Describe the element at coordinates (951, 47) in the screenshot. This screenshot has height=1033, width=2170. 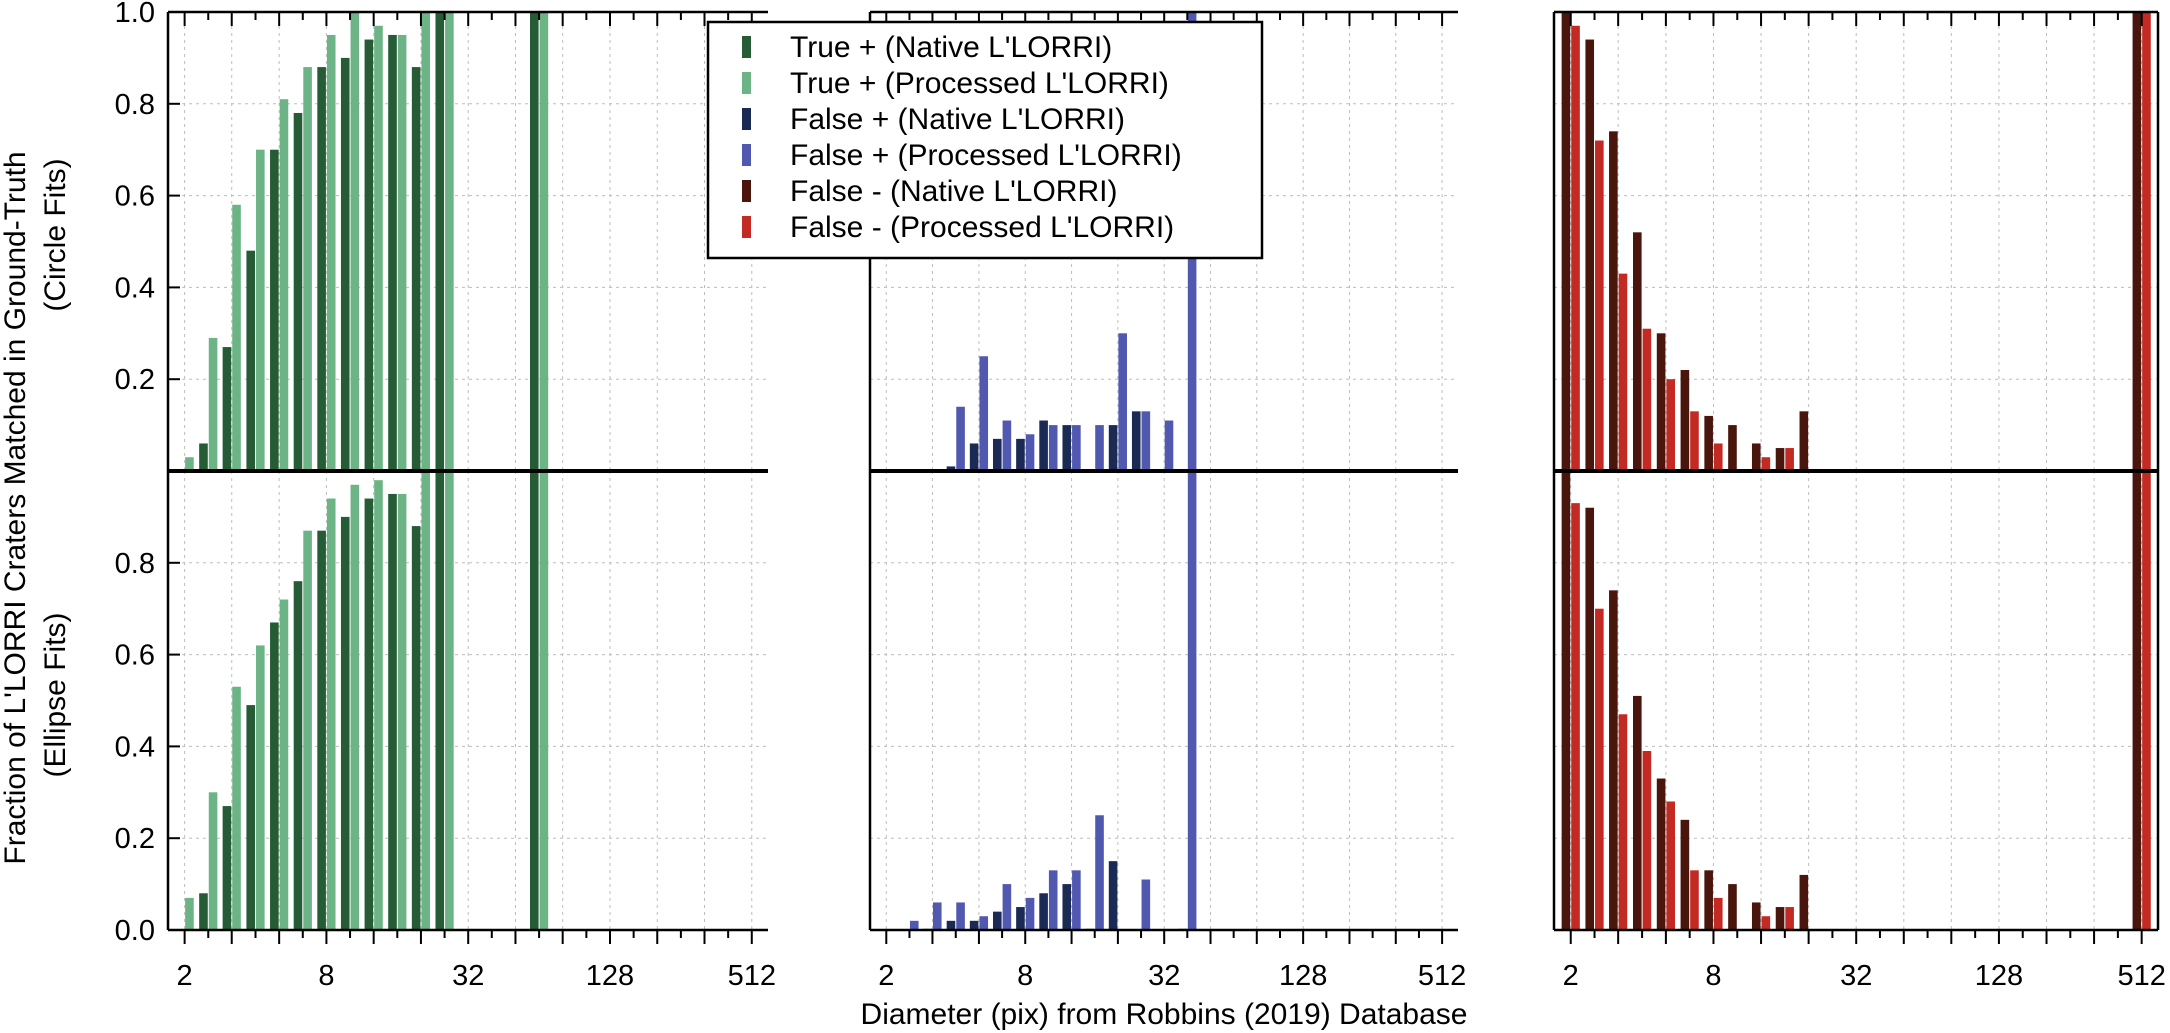
I see `legend-label: True + (Native L'LORRI)` at that location.